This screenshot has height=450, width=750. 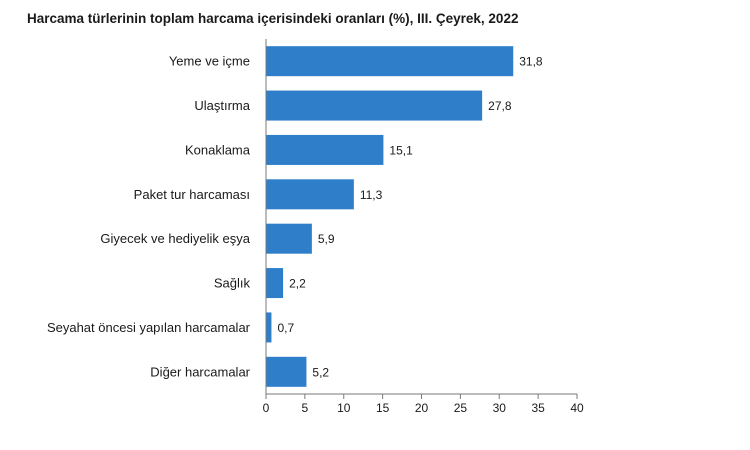 What do you see at coordinates (500, 408) in the screenshot?
I see `x-tick-label: 30` at bounding box center [500, 408].